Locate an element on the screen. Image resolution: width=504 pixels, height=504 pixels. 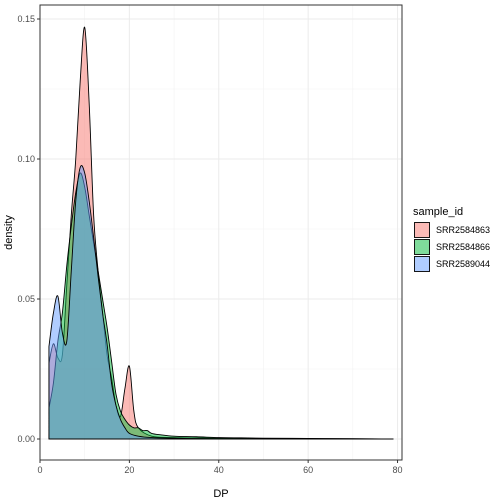
legend-items: SRR2584863 SRR2584866 SRR2589044 is located at coordinates (452, 247).